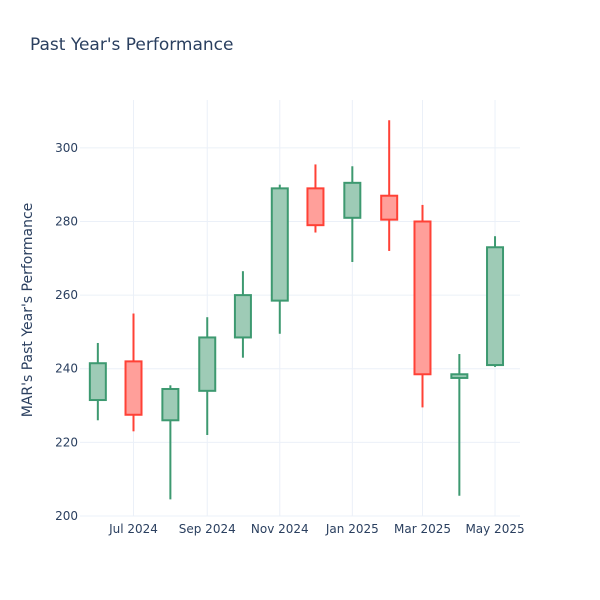 This screenshot has height=600, width=600. Describe the element at coordinates (66, 369) in the screenshot. I see `y-tick-label: 240` at that location.